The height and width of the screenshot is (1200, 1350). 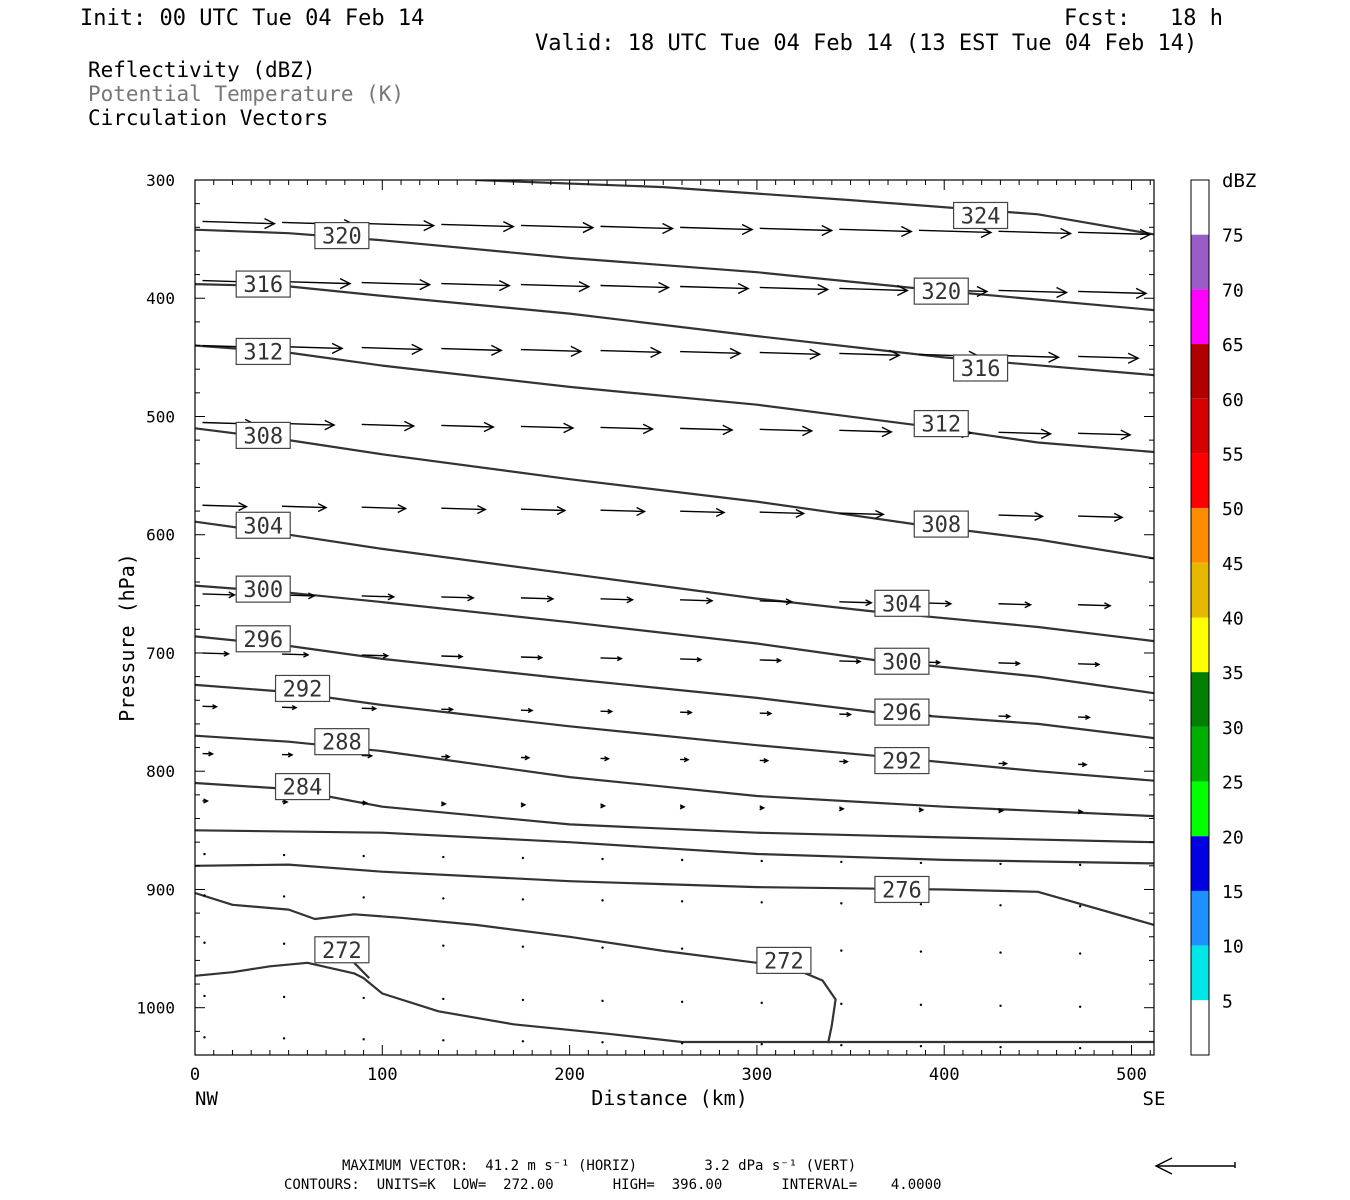 What do you see at coordinates (127, 637) in the screenshot?
I see `y-axis-title: Pressure (hPa)` at bounding box center [127, 637].